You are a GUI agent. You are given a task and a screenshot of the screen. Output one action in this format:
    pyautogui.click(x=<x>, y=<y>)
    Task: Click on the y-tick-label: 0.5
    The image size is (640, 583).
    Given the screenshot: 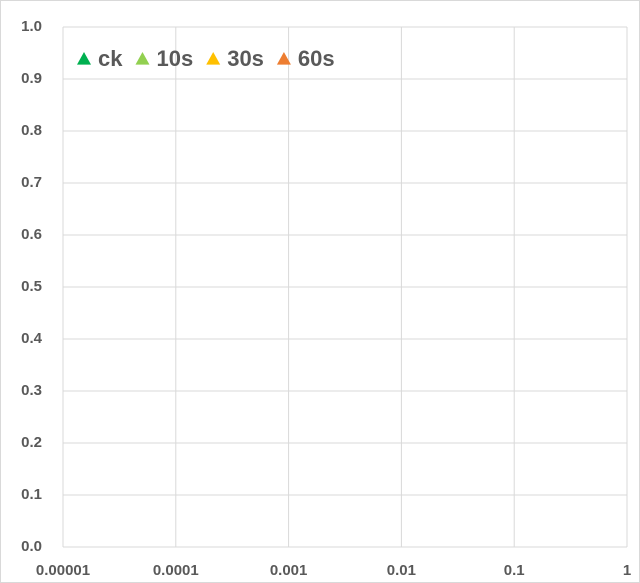 What is the action you would take?
    pyautogui.click(x=31, y=286)
    